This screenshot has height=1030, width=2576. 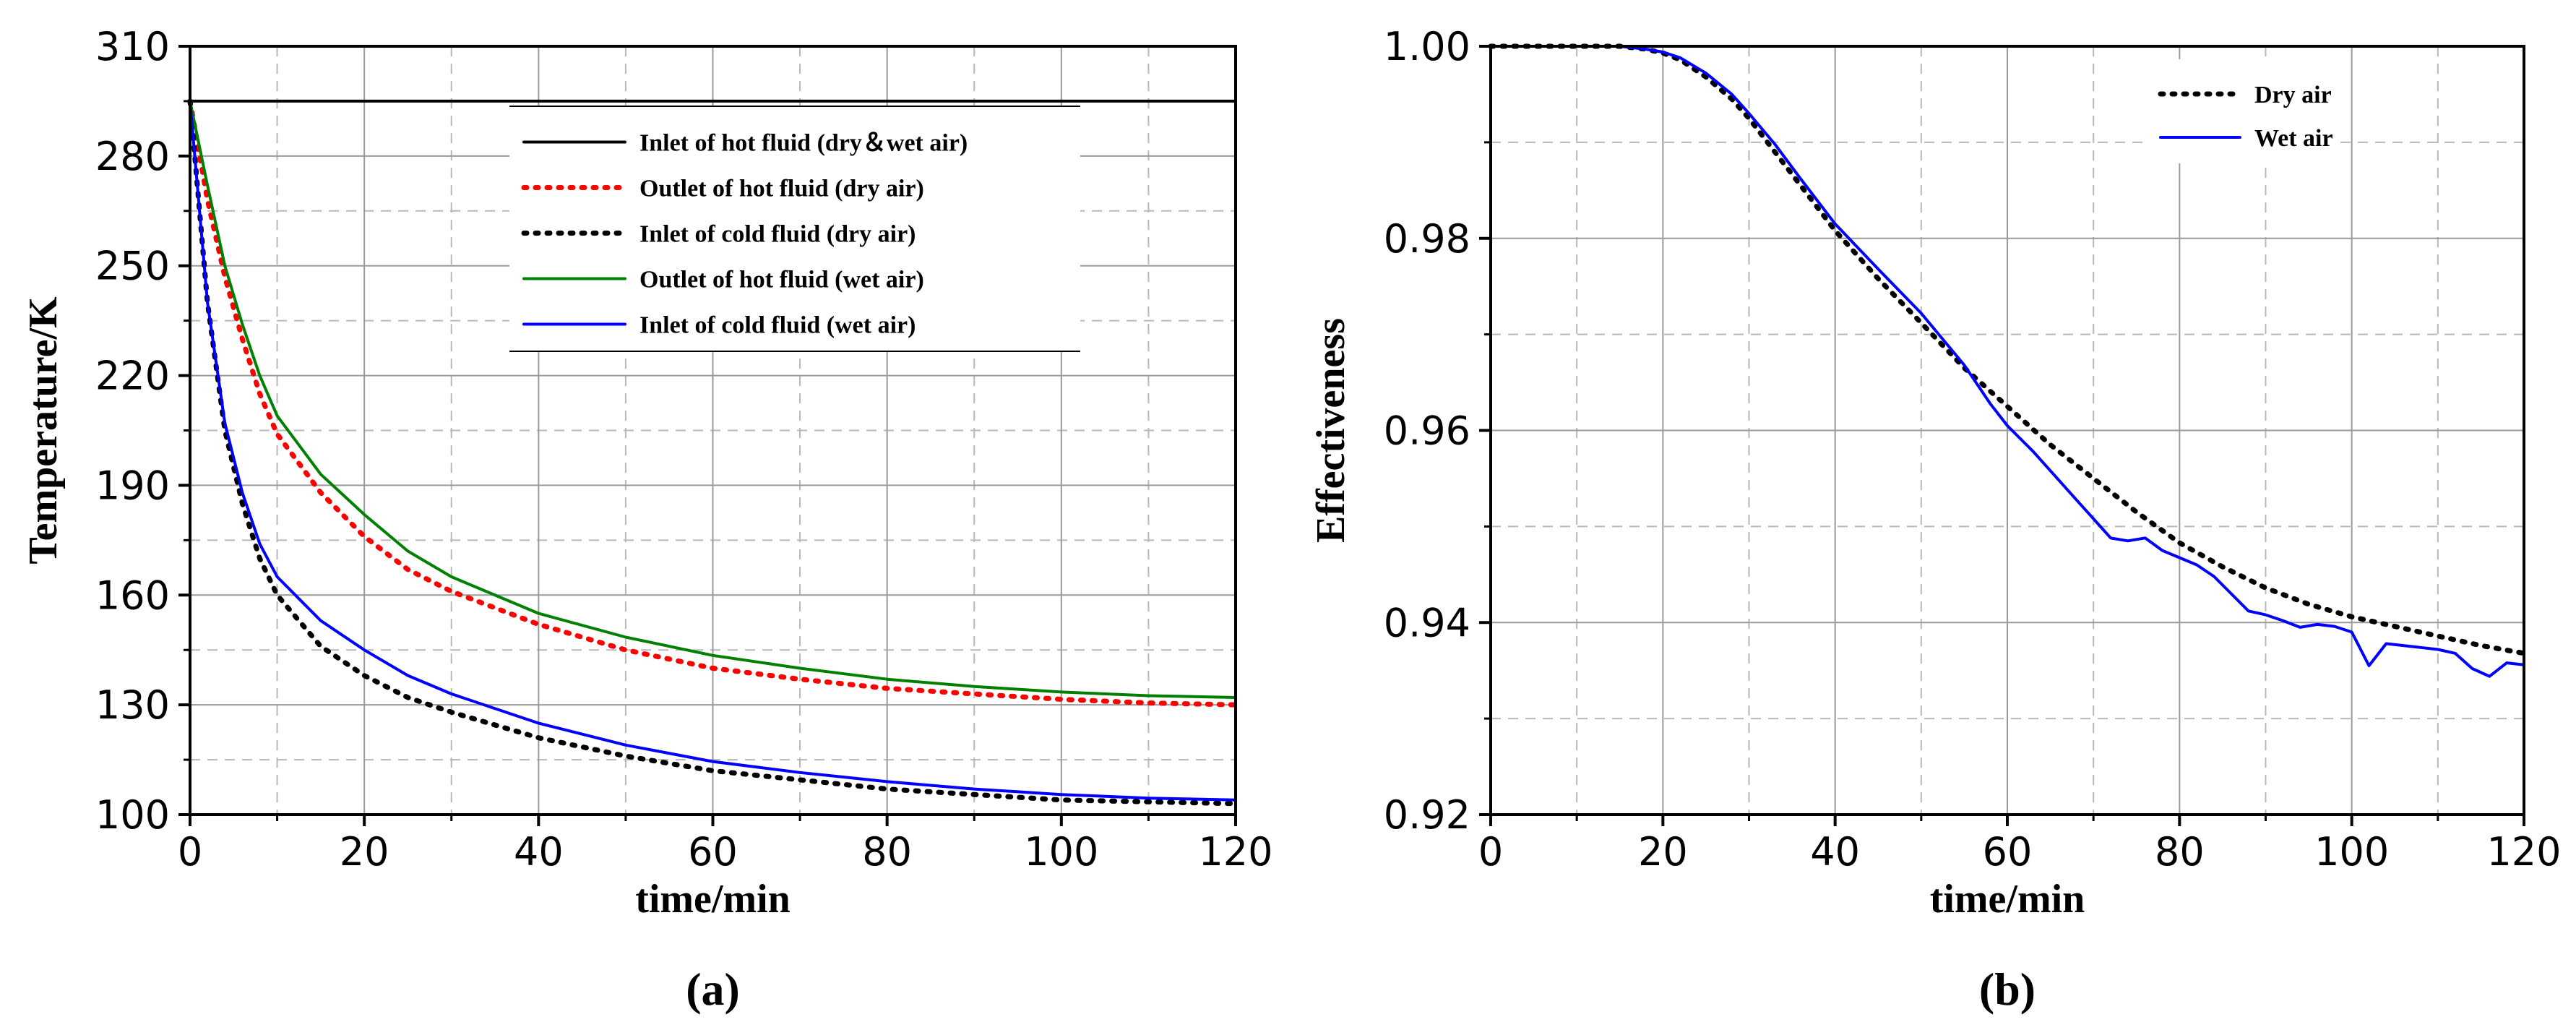 I want to click on y-tick-label: 160, so click(x=132, y=595).